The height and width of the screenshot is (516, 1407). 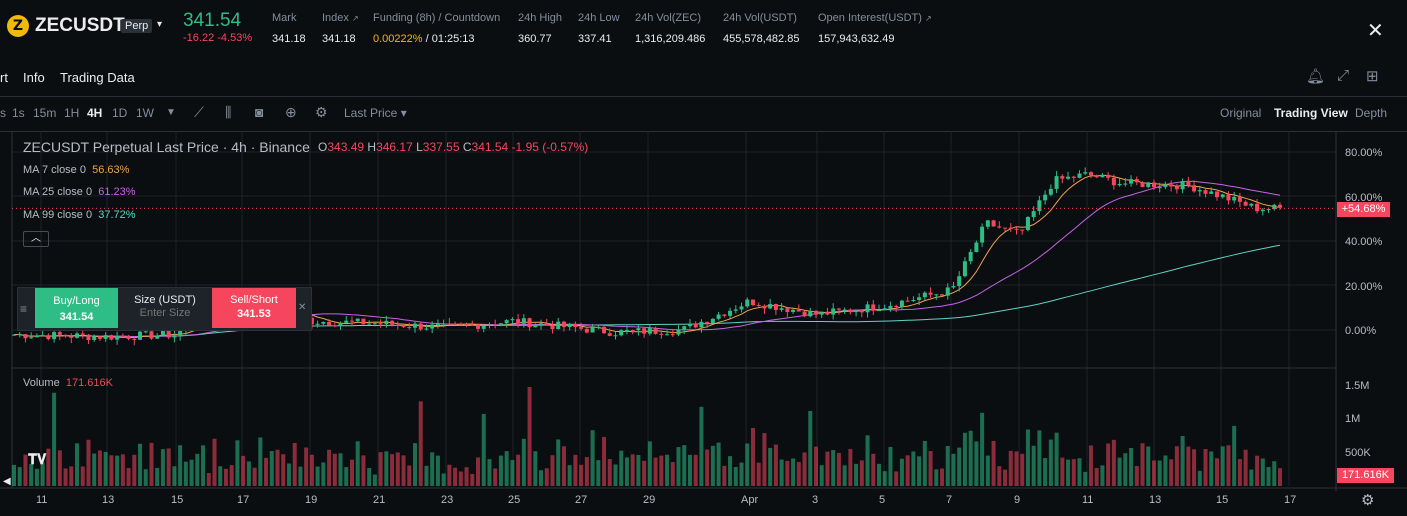 What do you see at coordinates (1365, 475) in the screenshot?
I see `volume-tag: 171.616K` at bounding box center [1365, 475].